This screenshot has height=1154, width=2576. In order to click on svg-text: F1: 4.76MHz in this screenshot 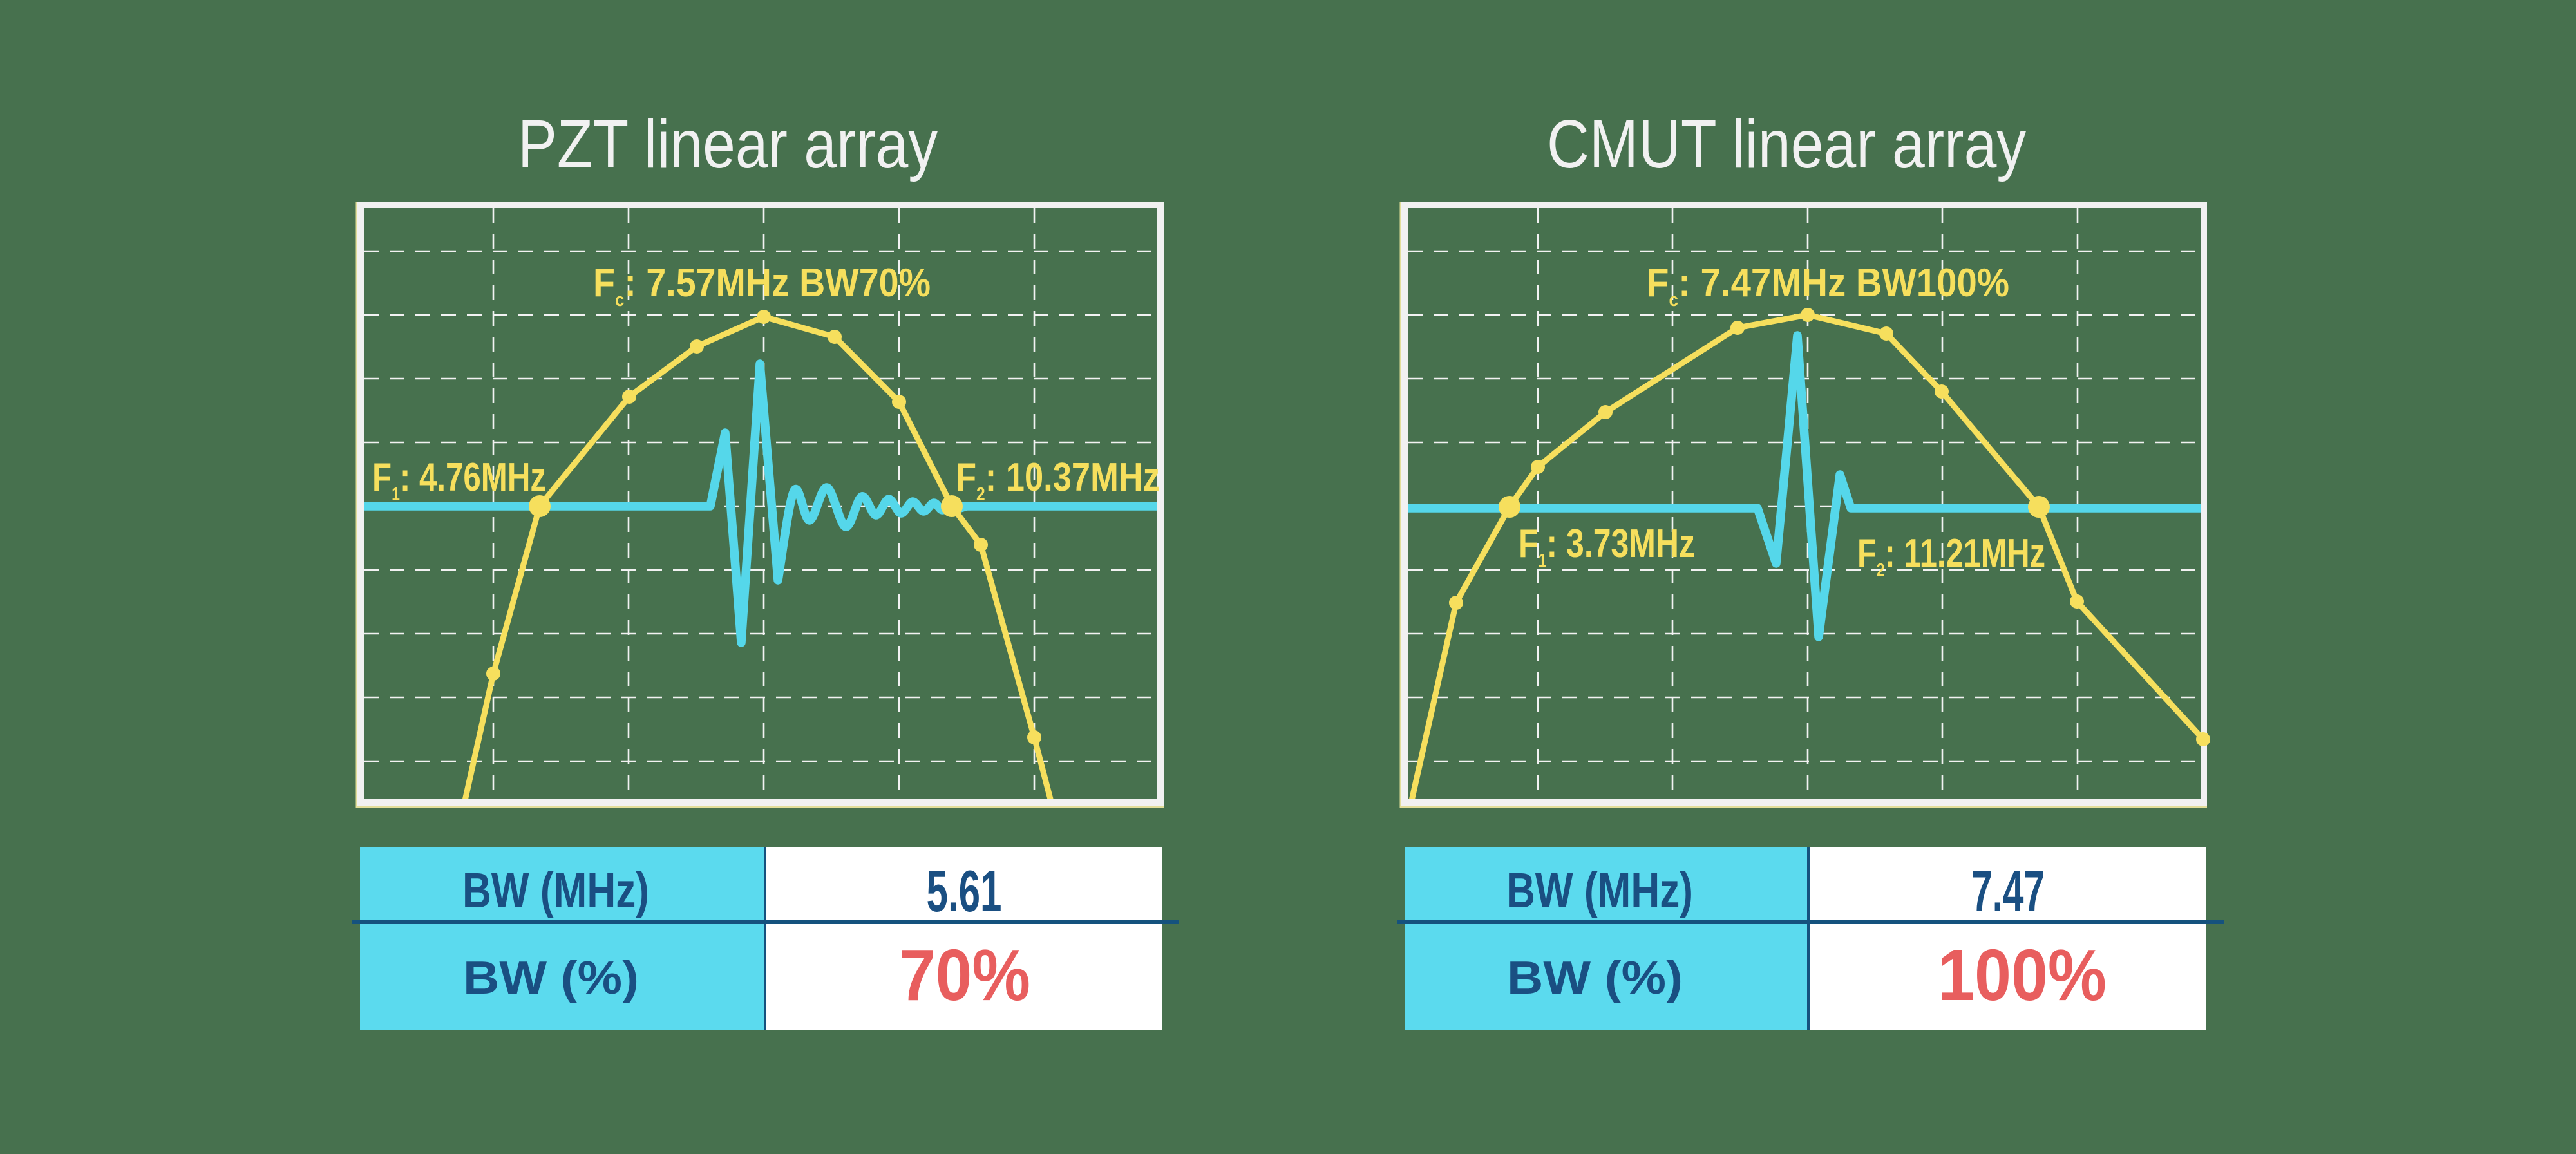, I will do `click(459, 480)`.